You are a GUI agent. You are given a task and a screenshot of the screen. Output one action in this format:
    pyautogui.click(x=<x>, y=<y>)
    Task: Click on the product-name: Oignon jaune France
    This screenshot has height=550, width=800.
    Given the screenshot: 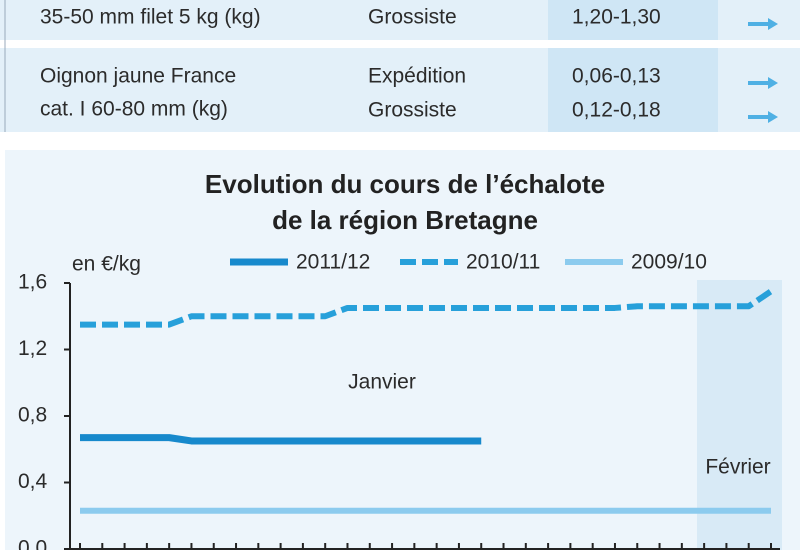 What is the action you would take?
    pyautogui.click(x=138, y=76)
    